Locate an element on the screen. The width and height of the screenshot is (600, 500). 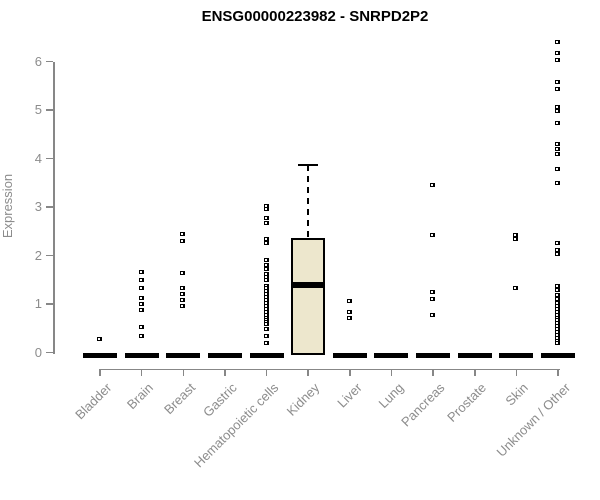
median-line is located at coordinates (308, 284).